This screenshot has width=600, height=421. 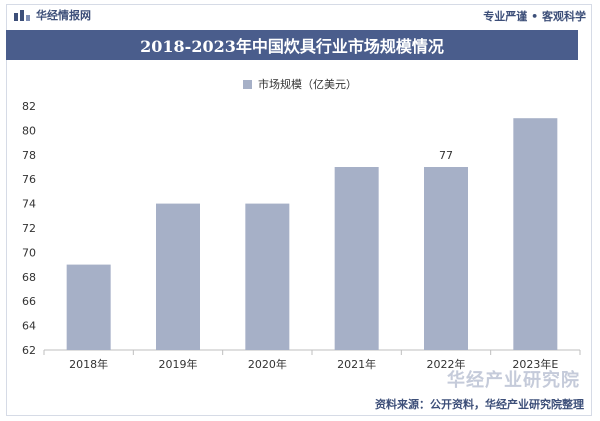 I want to click on brand: 华经情报网, so click(x=52, y=15).